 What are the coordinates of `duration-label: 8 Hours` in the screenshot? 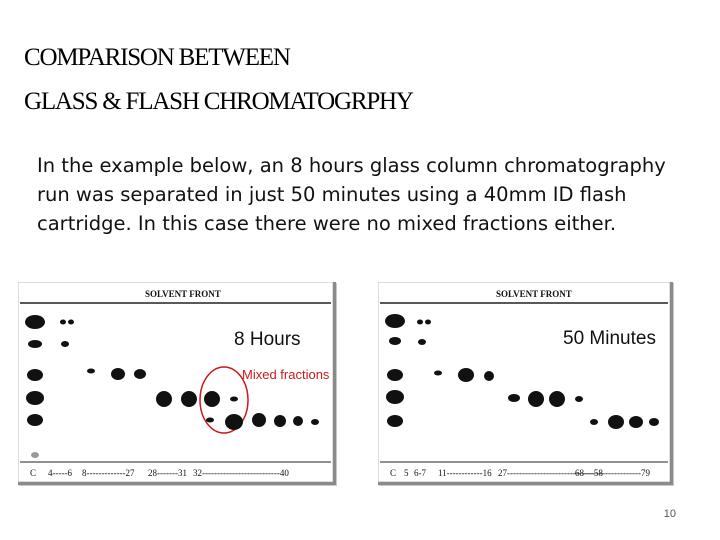 It's located at (267, 339).